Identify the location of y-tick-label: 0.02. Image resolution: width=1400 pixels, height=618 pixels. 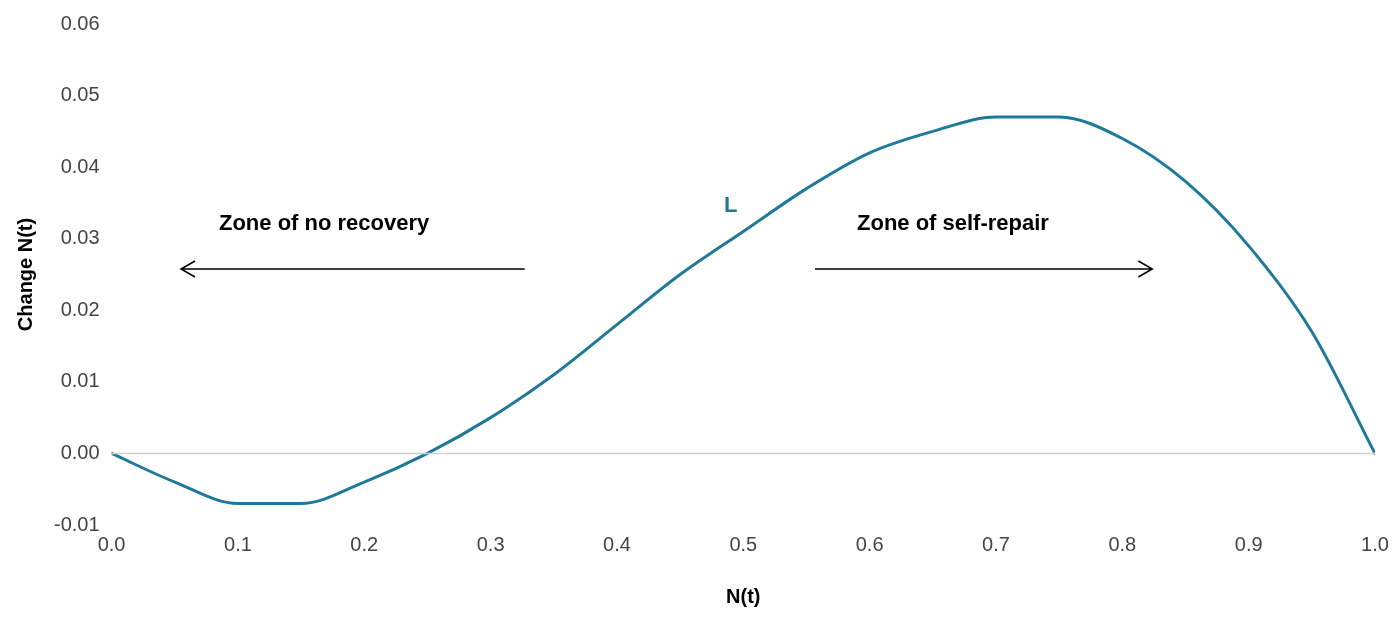
(80, 308).